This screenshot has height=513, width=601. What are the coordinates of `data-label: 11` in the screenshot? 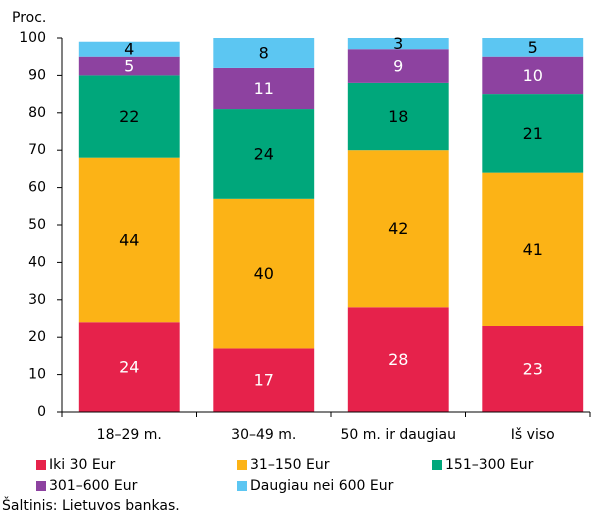 It's located at (264, 88).